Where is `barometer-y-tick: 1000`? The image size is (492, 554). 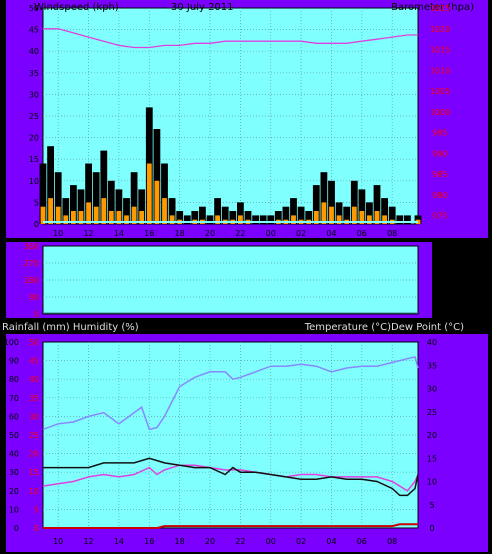
barometer-y-tick: 1000 is located at coordinates (440, 112).